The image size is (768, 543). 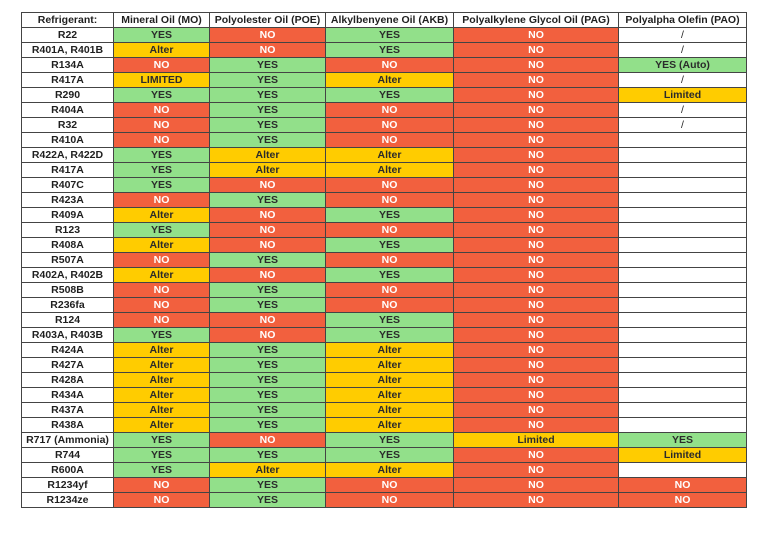 What do you see at coordinates (67, 410) in the screenshot?
I see `refrigerant-name-cell: R437A` at bounding box center [67, 410].